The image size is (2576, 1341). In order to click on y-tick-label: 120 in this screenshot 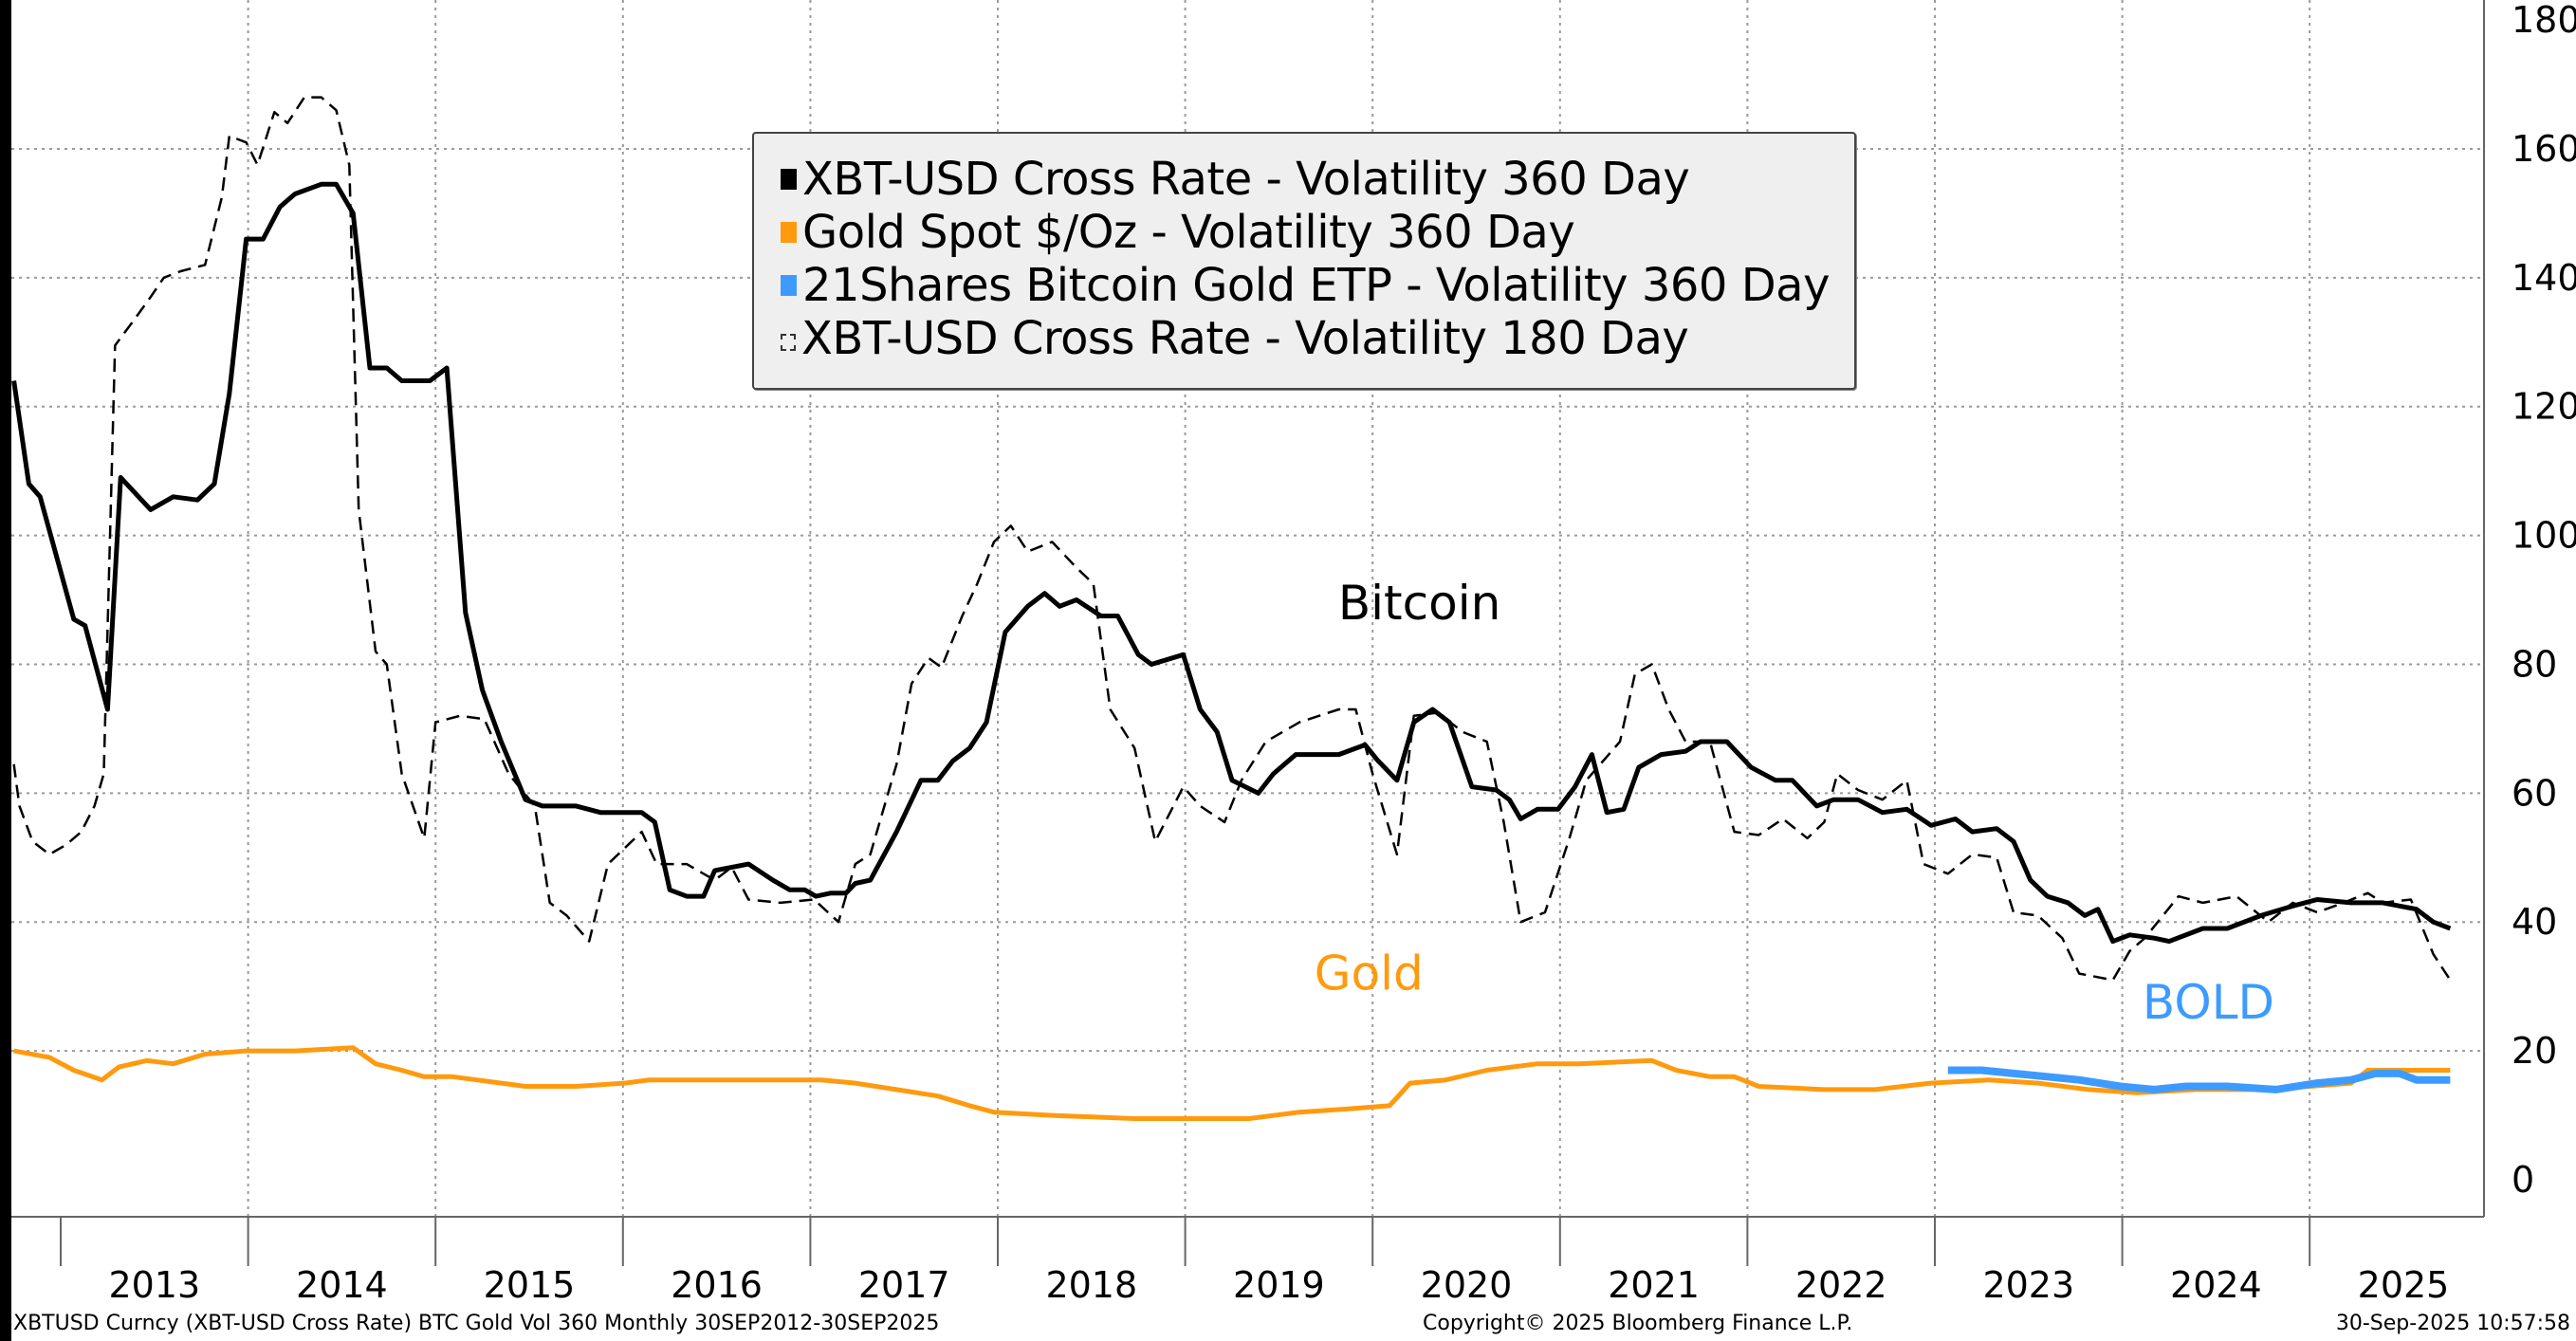, I will do `click(2544, 407)`.